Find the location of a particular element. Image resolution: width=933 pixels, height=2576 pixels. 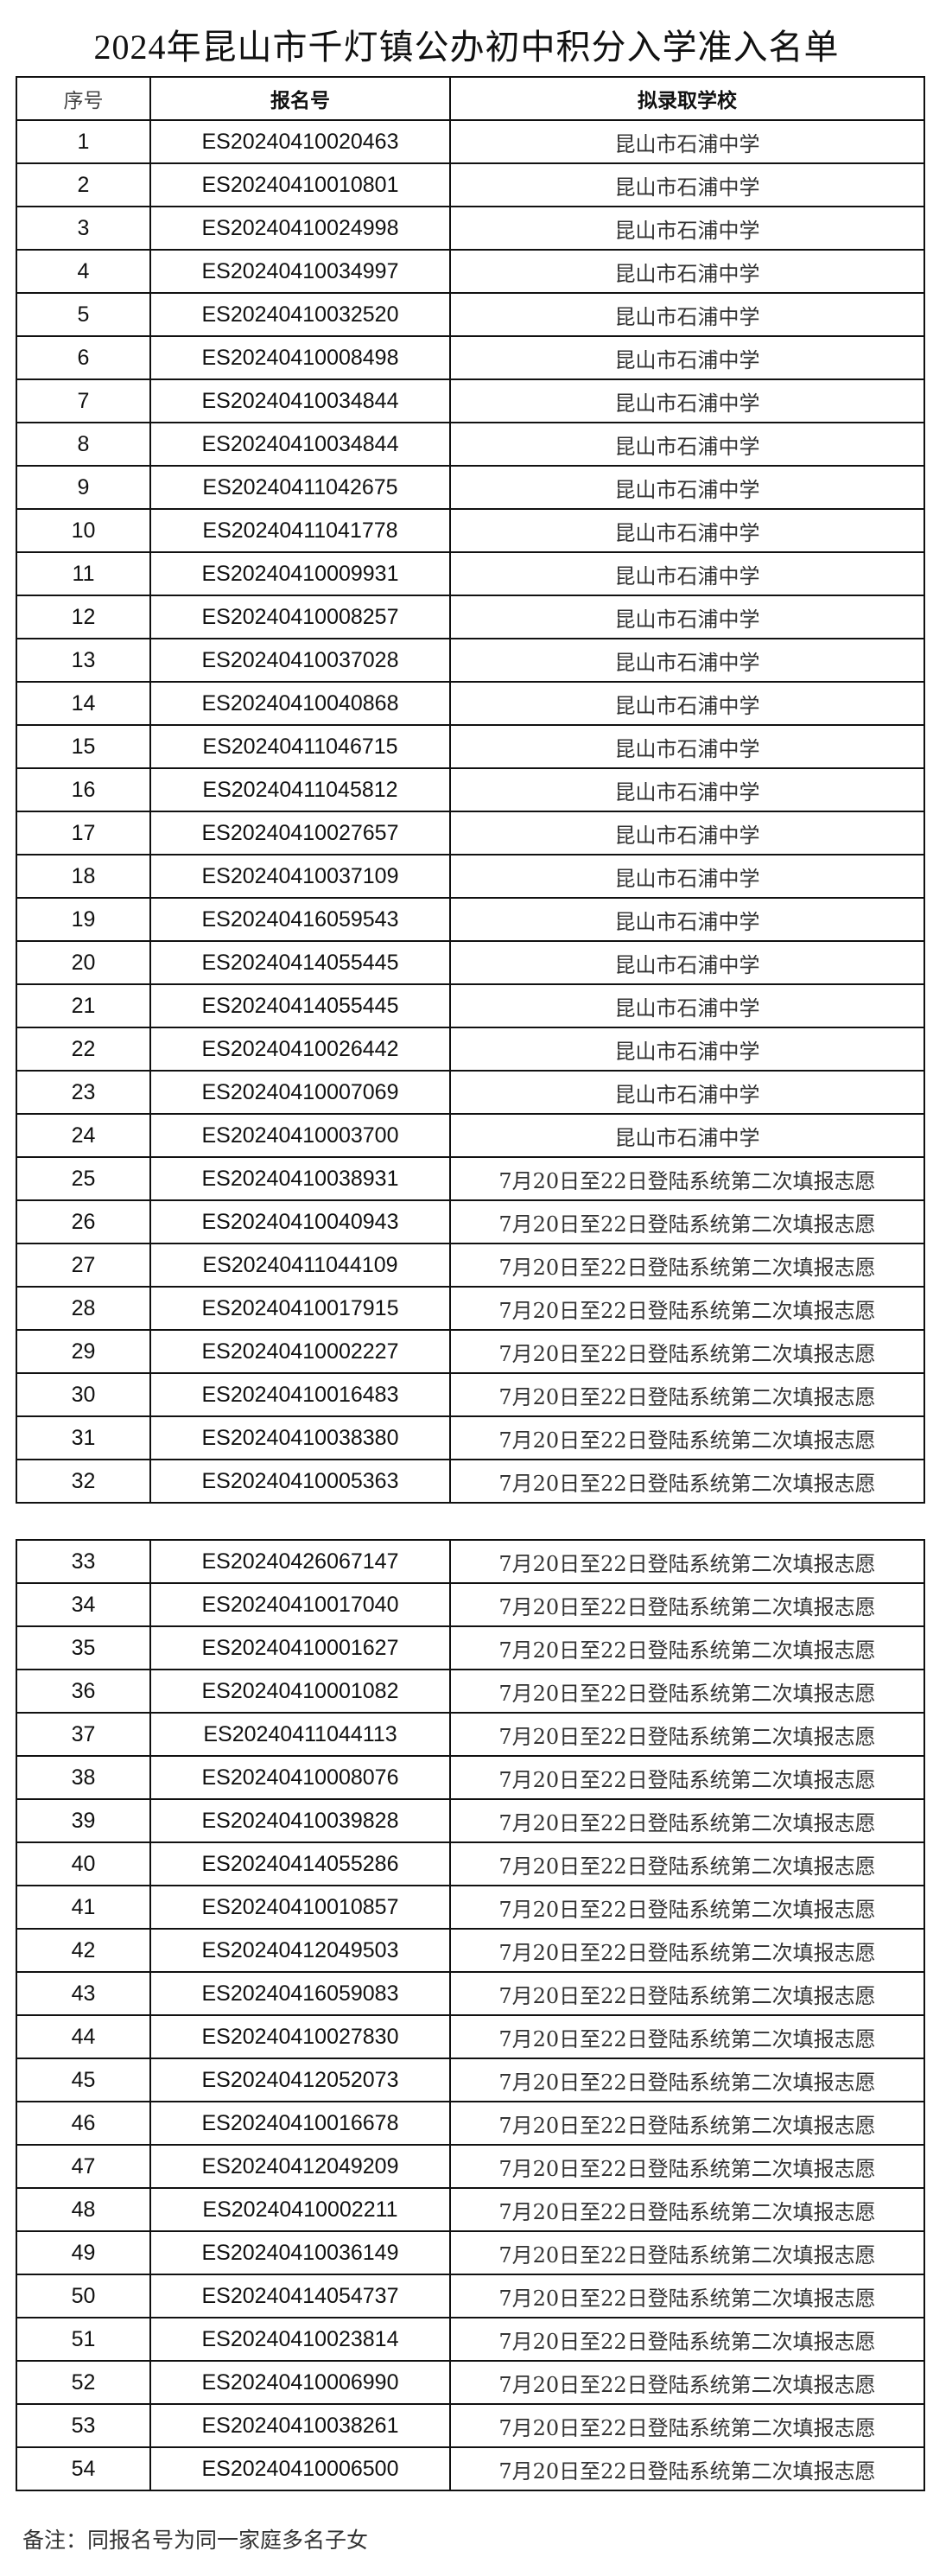

reg-no-cell: ES20240410001082 is located at coordinates (300, 1692).